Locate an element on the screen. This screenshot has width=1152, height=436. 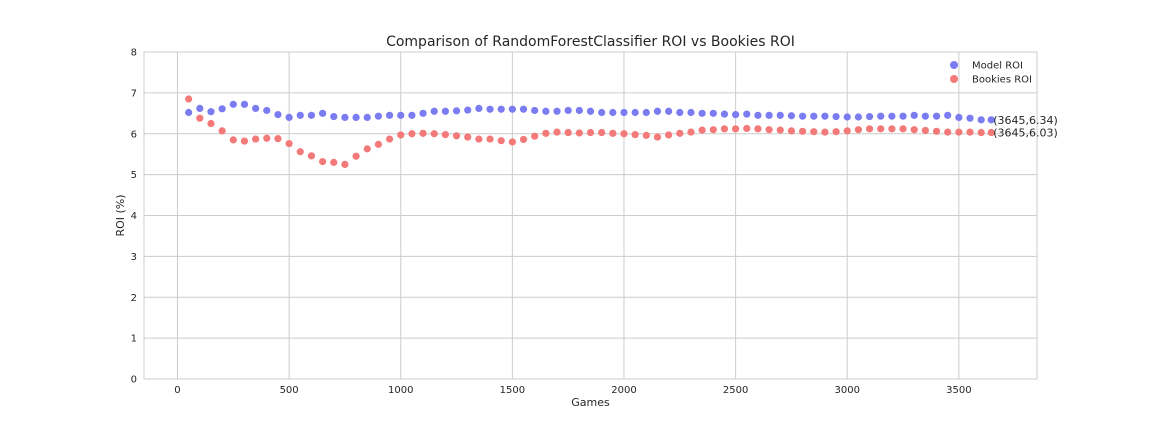
point-annotation: (3645,6.34) is located at coordinates (1025, 120).